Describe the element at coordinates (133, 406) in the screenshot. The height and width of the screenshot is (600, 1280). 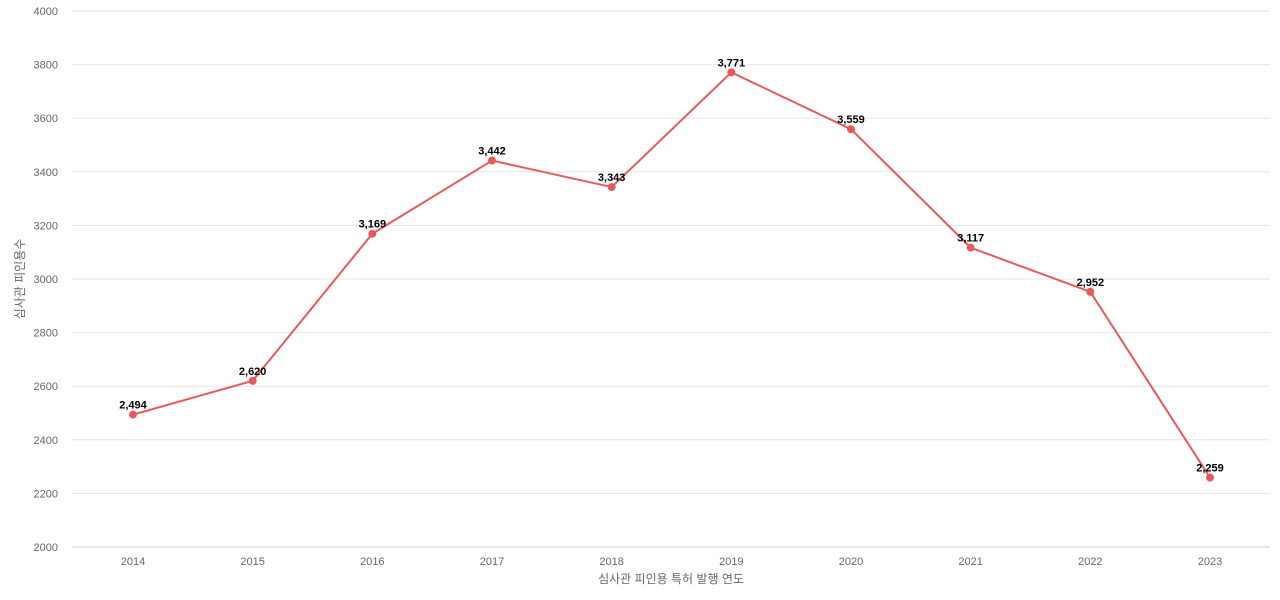
I see `data-label: 2,494` at that location.